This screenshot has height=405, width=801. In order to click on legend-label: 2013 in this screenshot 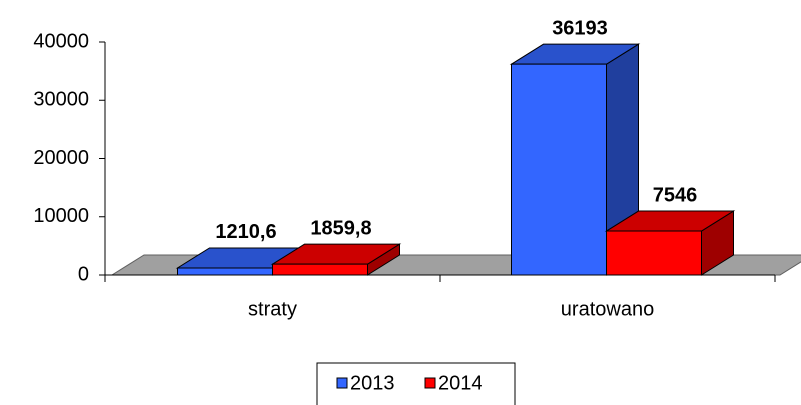, I will do `click(372, 383)`.